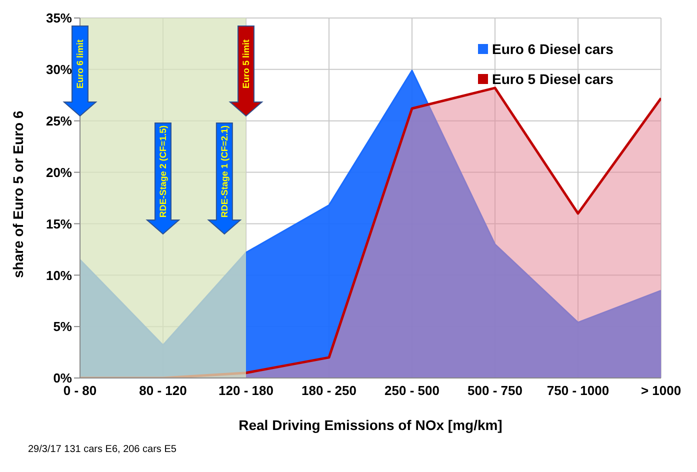  Describe the element at coordinates (552, 49) in the screenshot. I see `legend-label: Euro 6 Diesel cars` at that location.